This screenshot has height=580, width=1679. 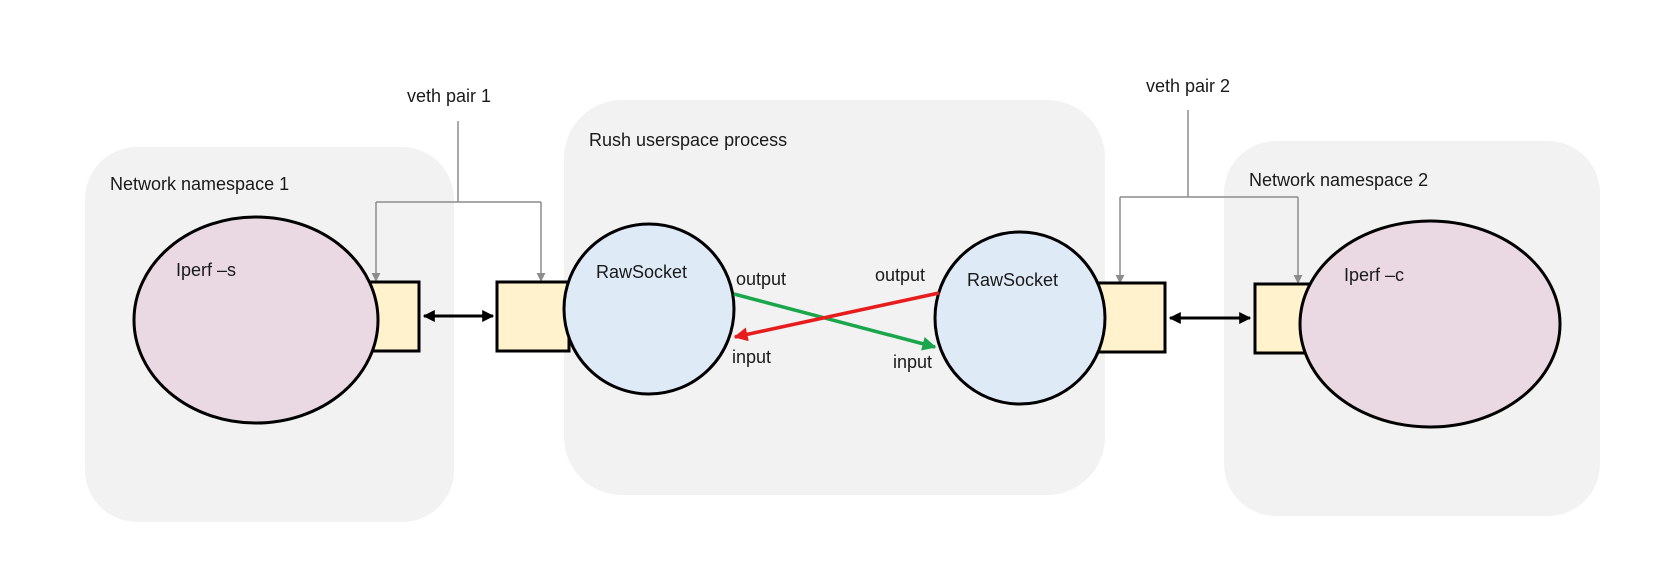 I want to click on veth-pair-2-label: veth pair 2, so click(x=1188, y=86).